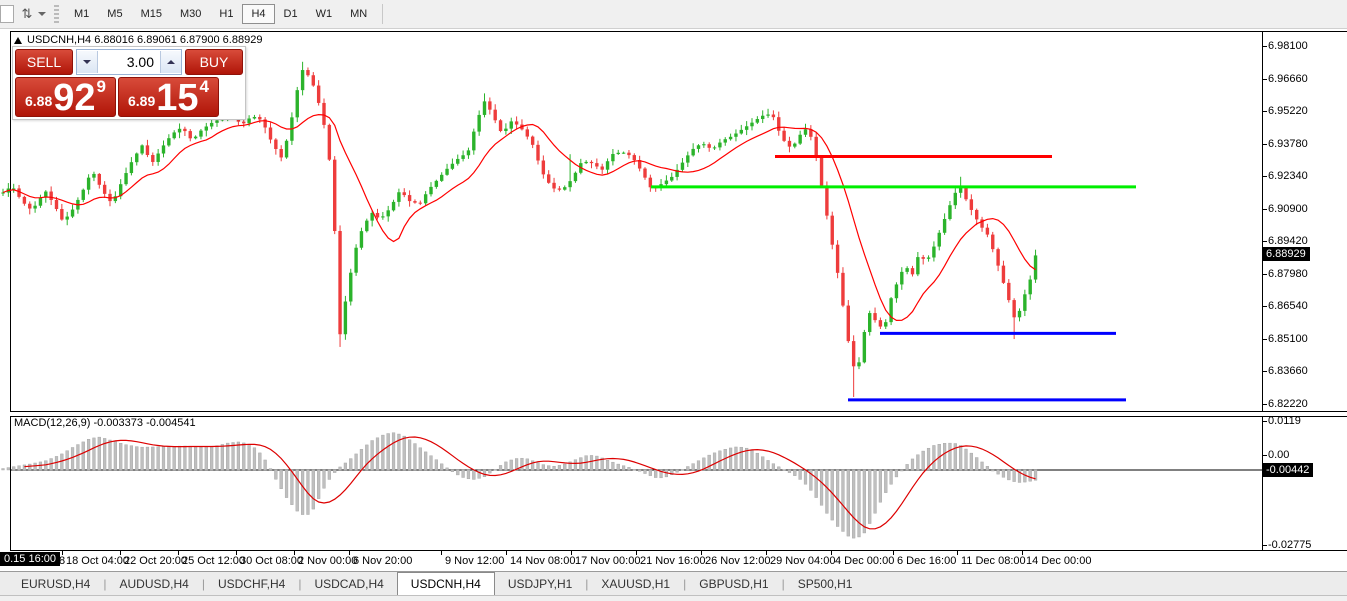  I want to click on tab-xauusd-h1: XAUUSD,H1, so click(636, 583).